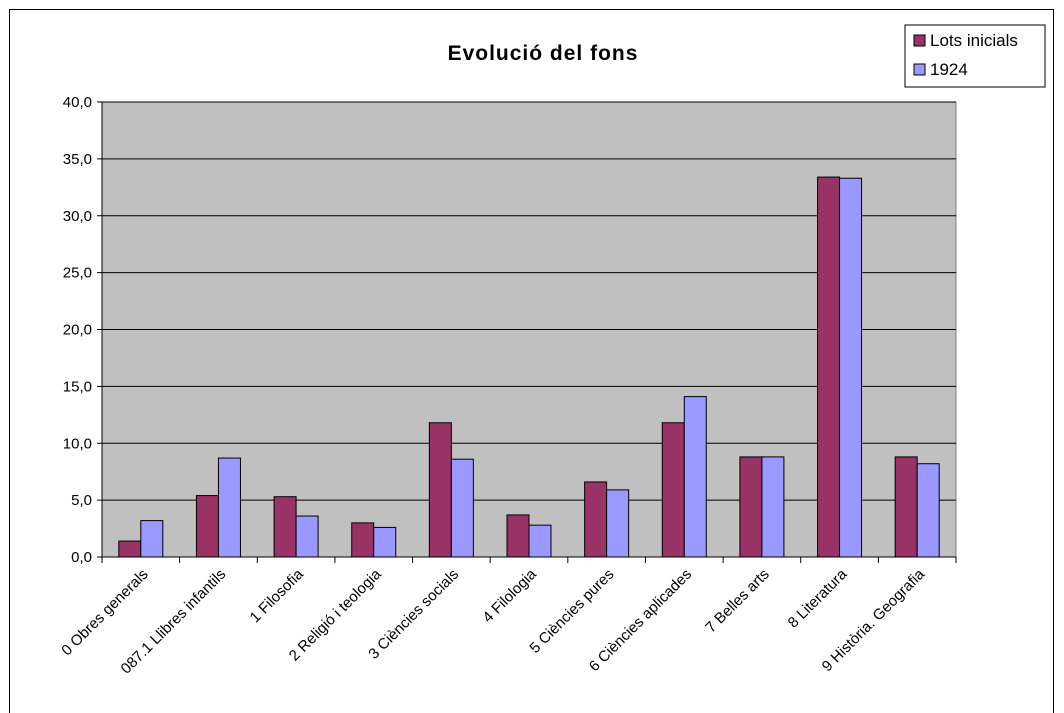 This screenshot has width=1064, height=713. Describe the element at coordinates (277, 595) in the screenshot. I see `x-tick-label: 1 Filosofia` at that location.